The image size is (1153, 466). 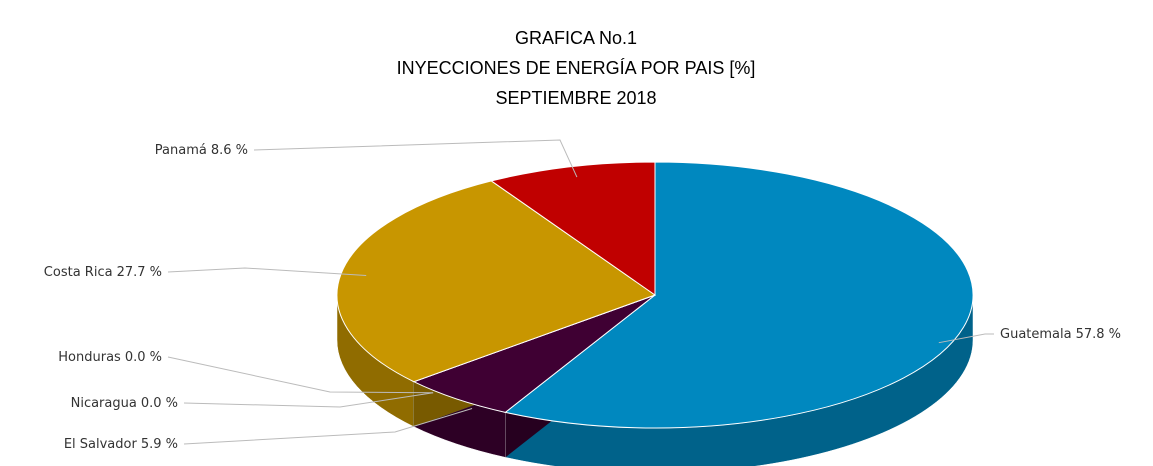 I want to click on value-label: 5.9 %, so click(x=159, y=444).